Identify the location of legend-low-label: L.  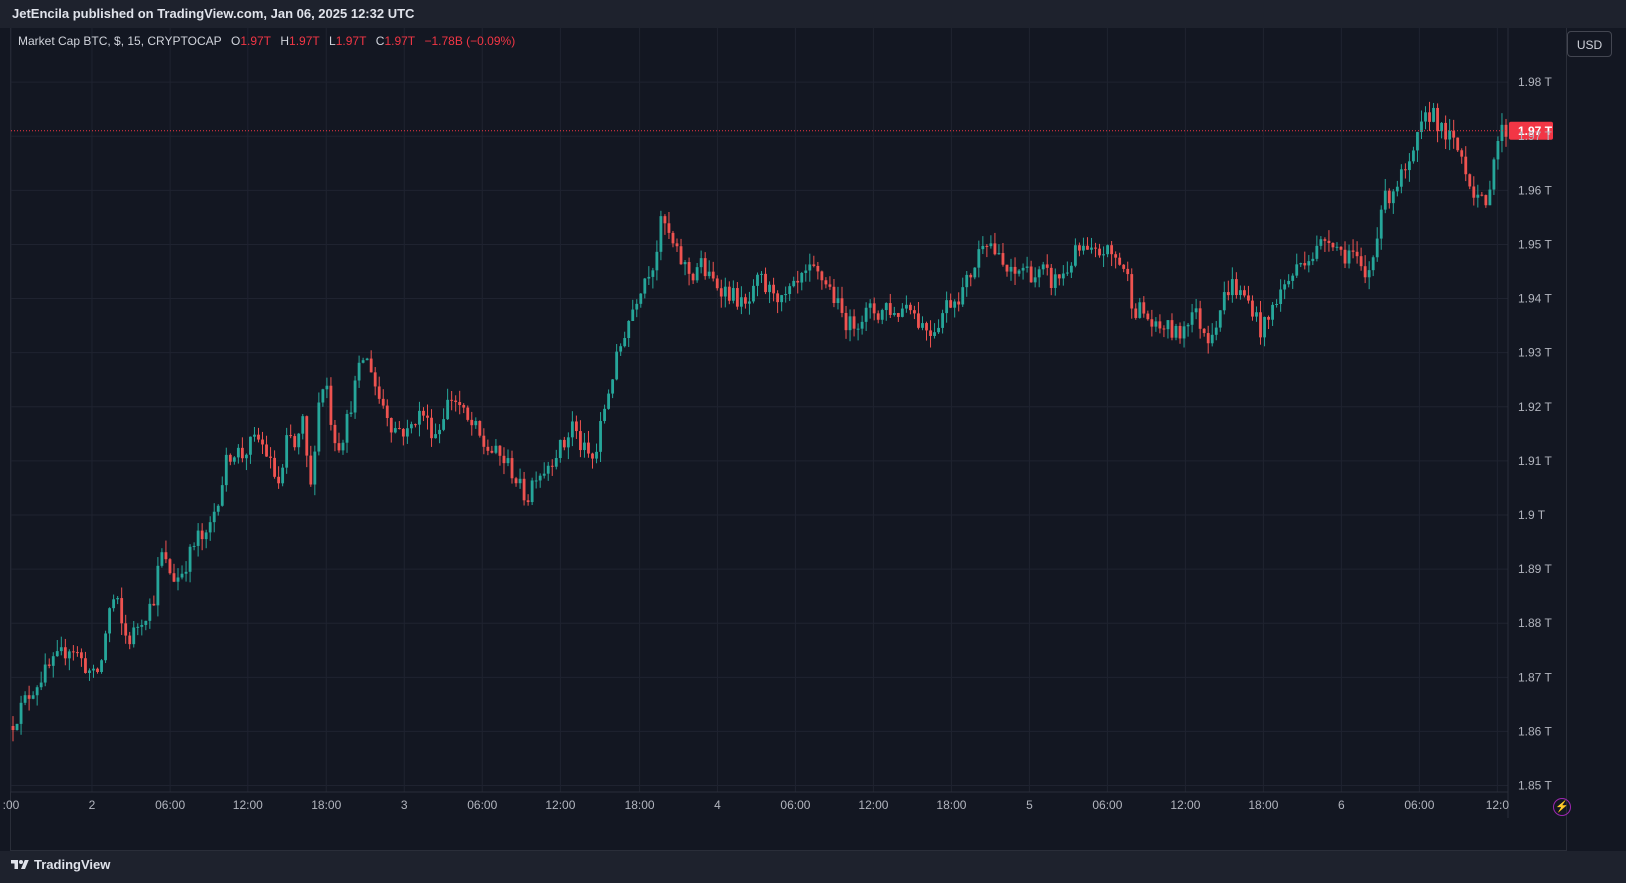
(332, 41).